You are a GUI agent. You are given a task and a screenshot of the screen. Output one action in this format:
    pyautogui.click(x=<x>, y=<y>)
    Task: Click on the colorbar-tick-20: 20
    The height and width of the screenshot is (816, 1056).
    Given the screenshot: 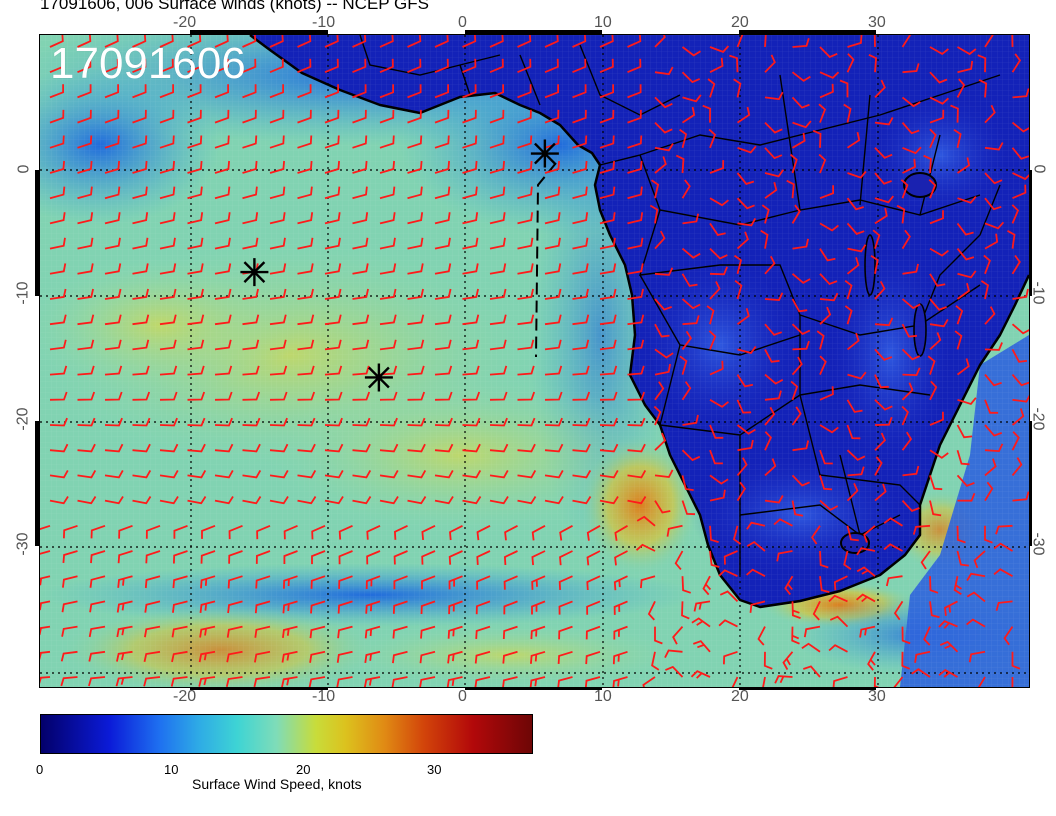 What is the action you would take?
    pyautogui.click(x=303, y=769)
    